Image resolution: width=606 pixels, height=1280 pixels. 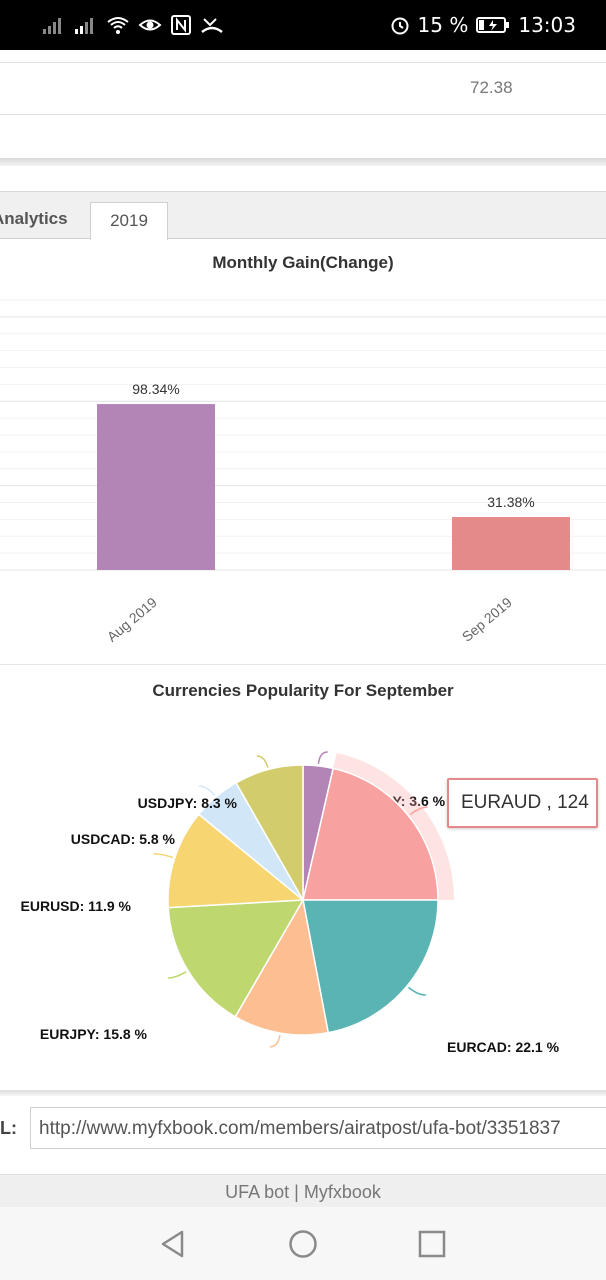 What do you see at coordinates (493, 25) in the screenshot?
I see `battery-icon` at bounding box center [493, 25].